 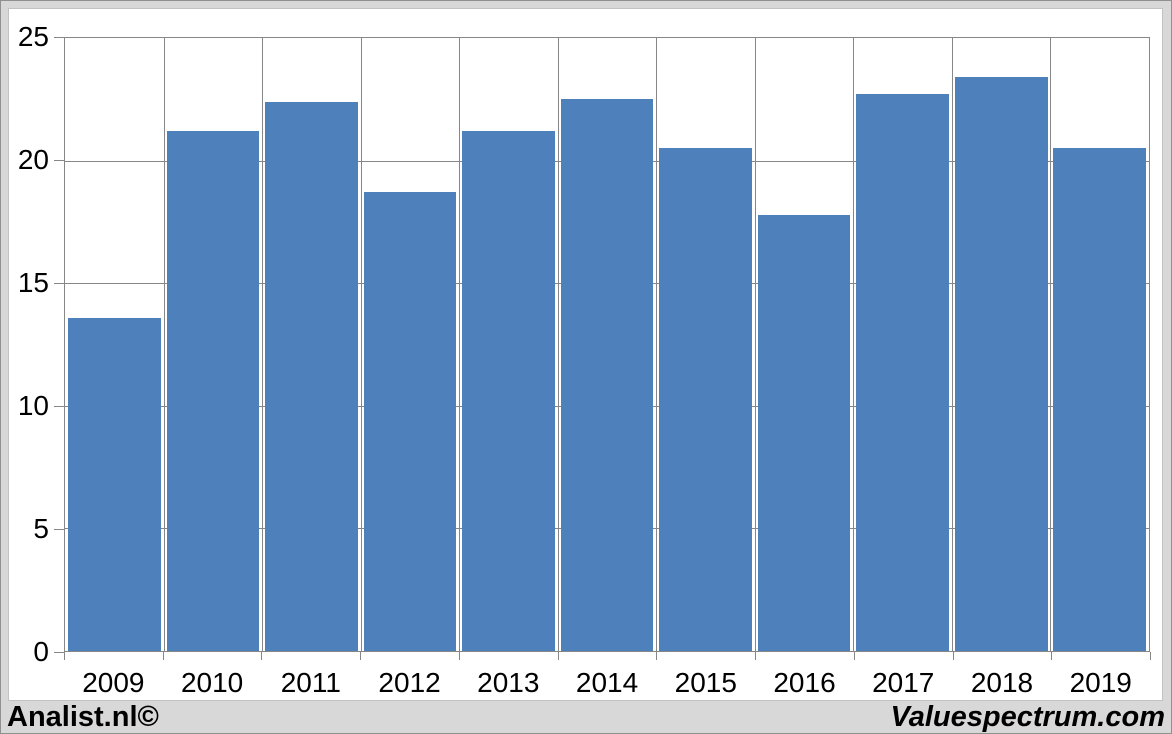 What do you see at coordinates (311, 376) in the screenshot?
I see `bar-2011` at bounding box center [311, 376].